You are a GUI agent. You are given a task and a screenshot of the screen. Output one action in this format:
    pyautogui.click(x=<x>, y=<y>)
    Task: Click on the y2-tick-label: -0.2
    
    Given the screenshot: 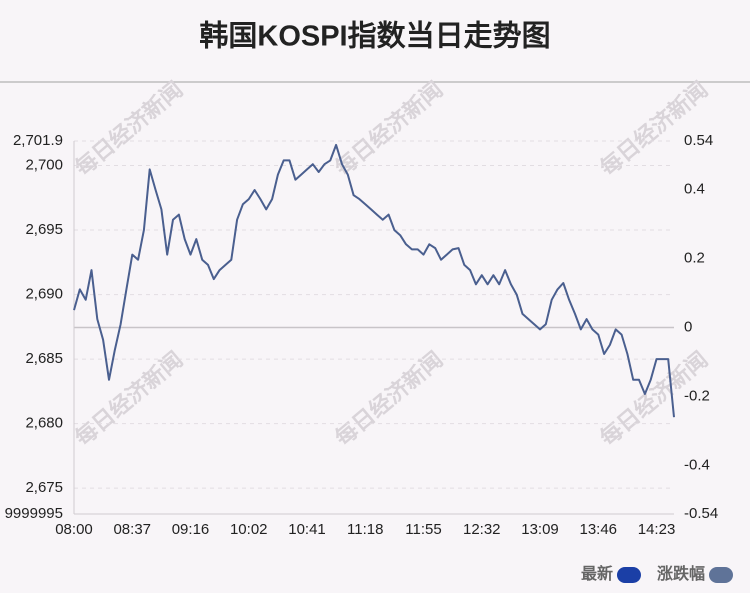 What is the action you would take?
    pyautogui.click(x=697, y=396)
    